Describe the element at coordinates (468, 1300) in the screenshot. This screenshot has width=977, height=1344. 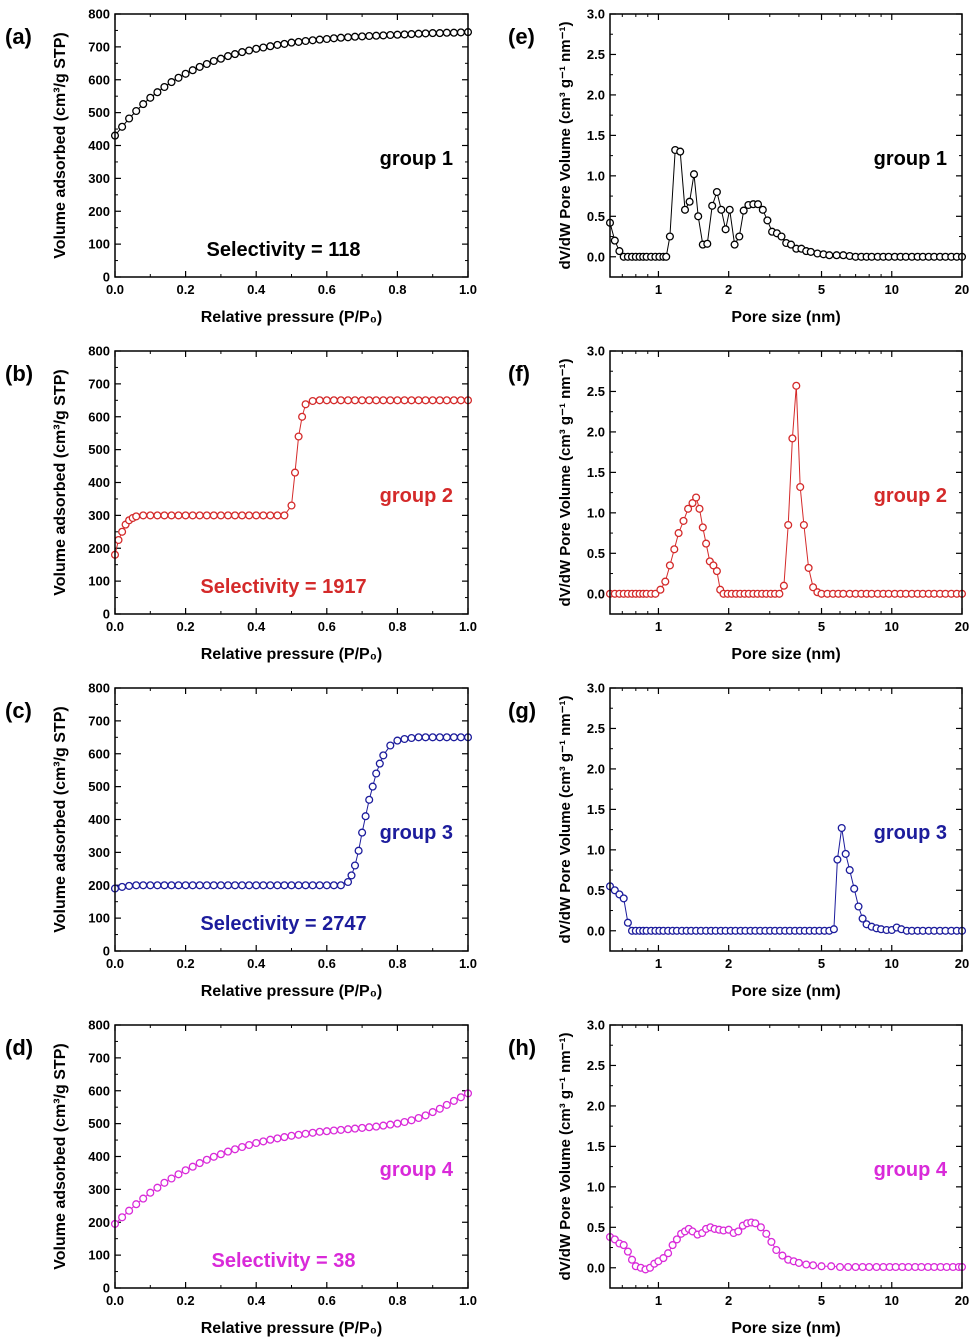
I see `x-tick-label: 1.0` at that location.